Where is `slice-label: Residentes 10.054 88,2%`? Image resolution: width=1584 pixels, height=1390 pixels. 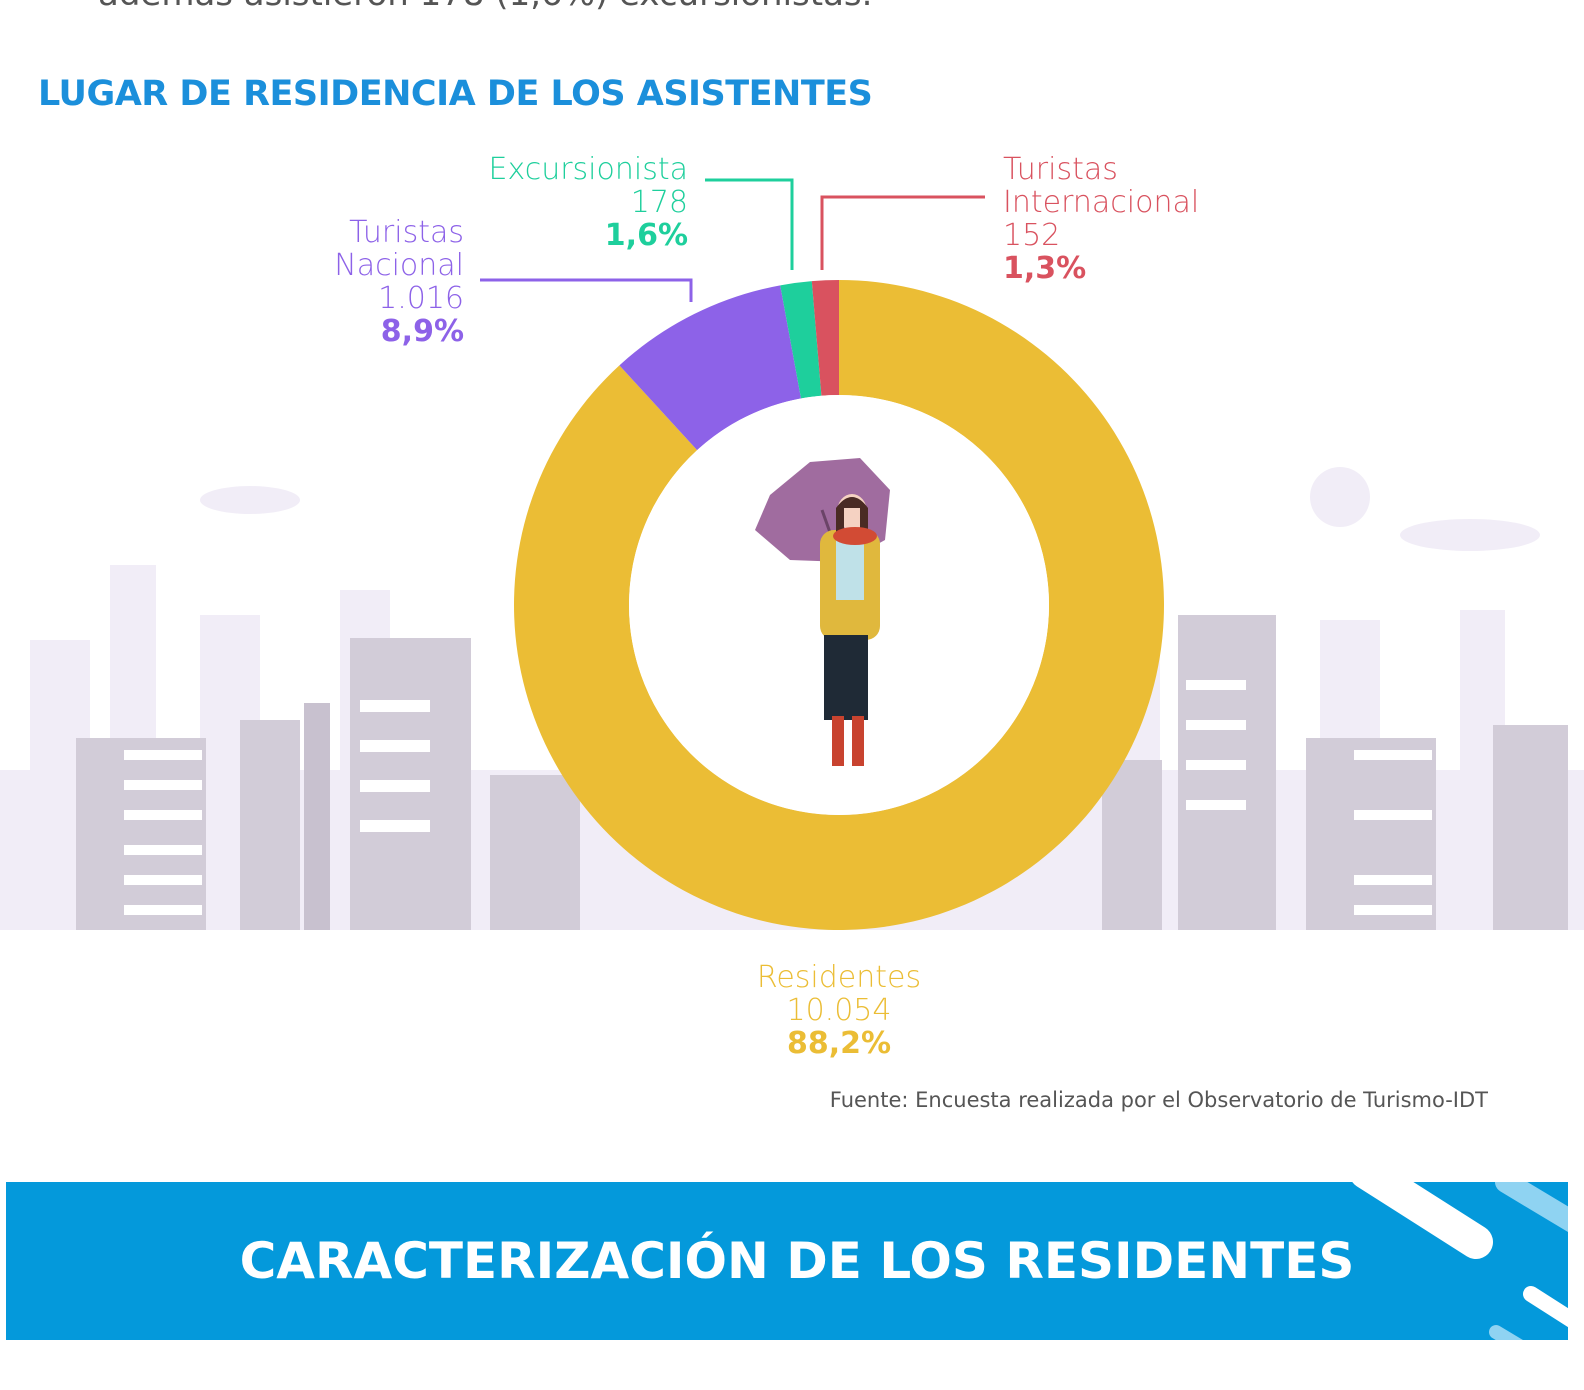
slice-label: Residentes 10.054 88,2% is located at coordinates (839, 1010).